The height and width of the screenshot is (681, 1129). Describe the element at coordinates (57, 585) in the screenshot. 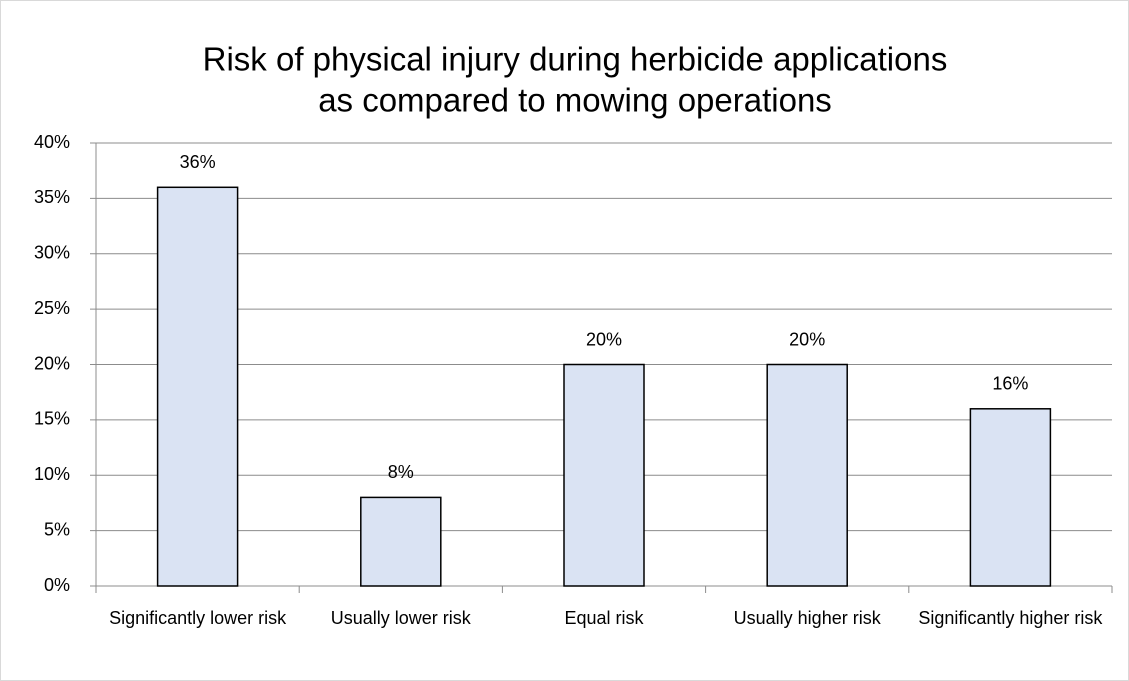

I see `y-tick-label: 0%` at that location.